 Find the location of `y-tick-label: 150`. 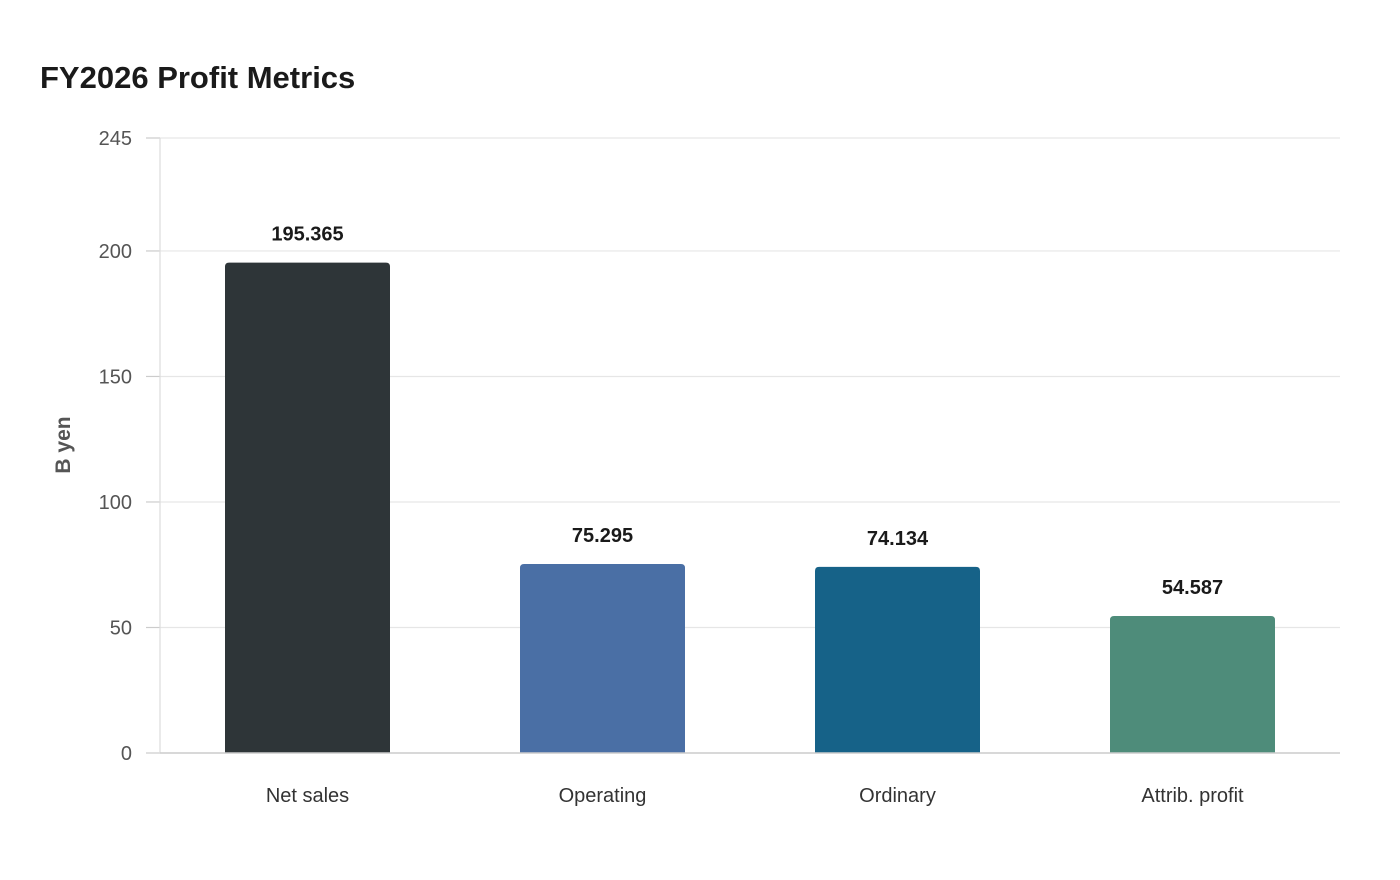

y-tick-label: 150 is located at coordinates (115, 377).